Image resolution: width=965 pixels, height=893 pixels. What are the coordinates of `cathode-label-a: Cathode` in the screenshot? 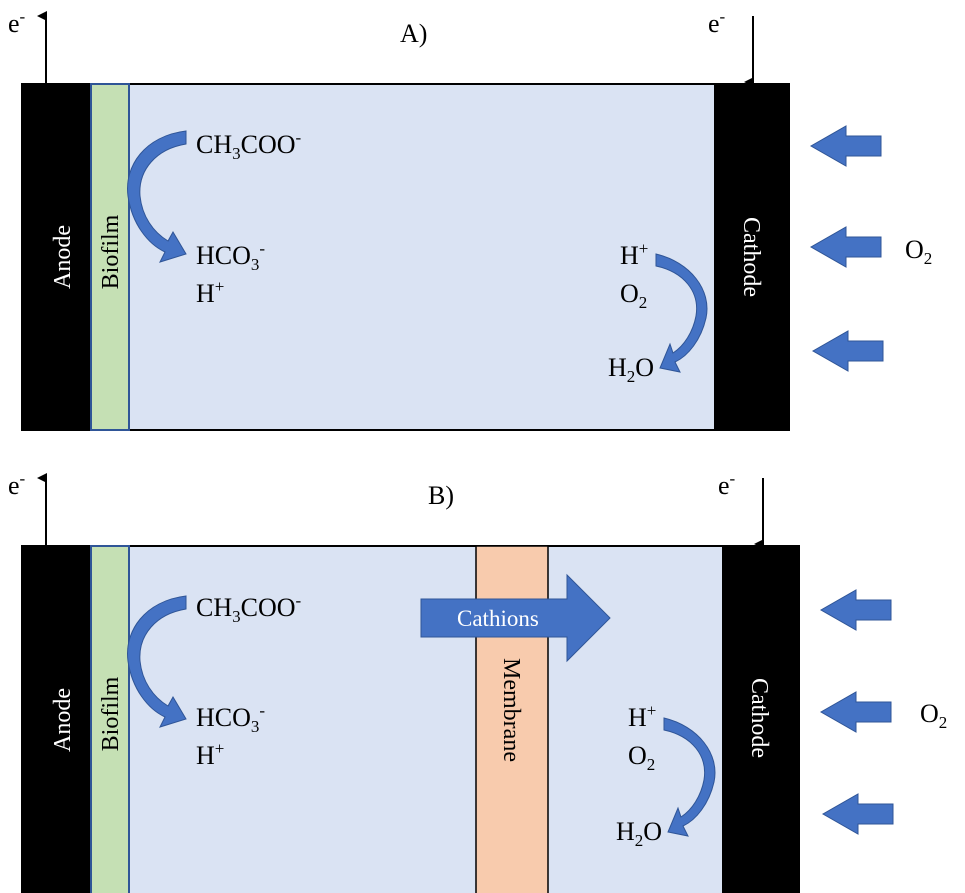 It's located at (751, 257).